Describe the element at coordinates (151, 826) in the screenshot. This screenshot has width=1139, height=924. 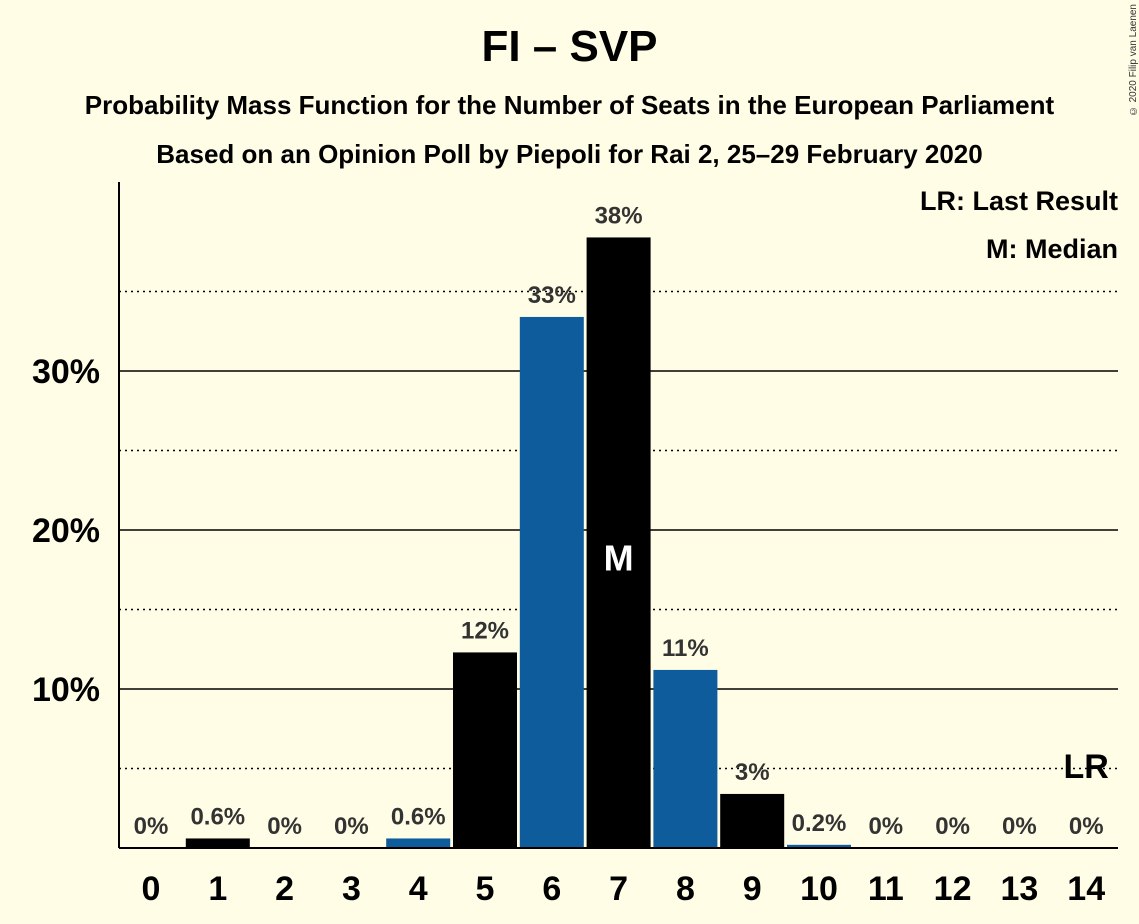
I see `value-label-seat-0: 0%` at that location.